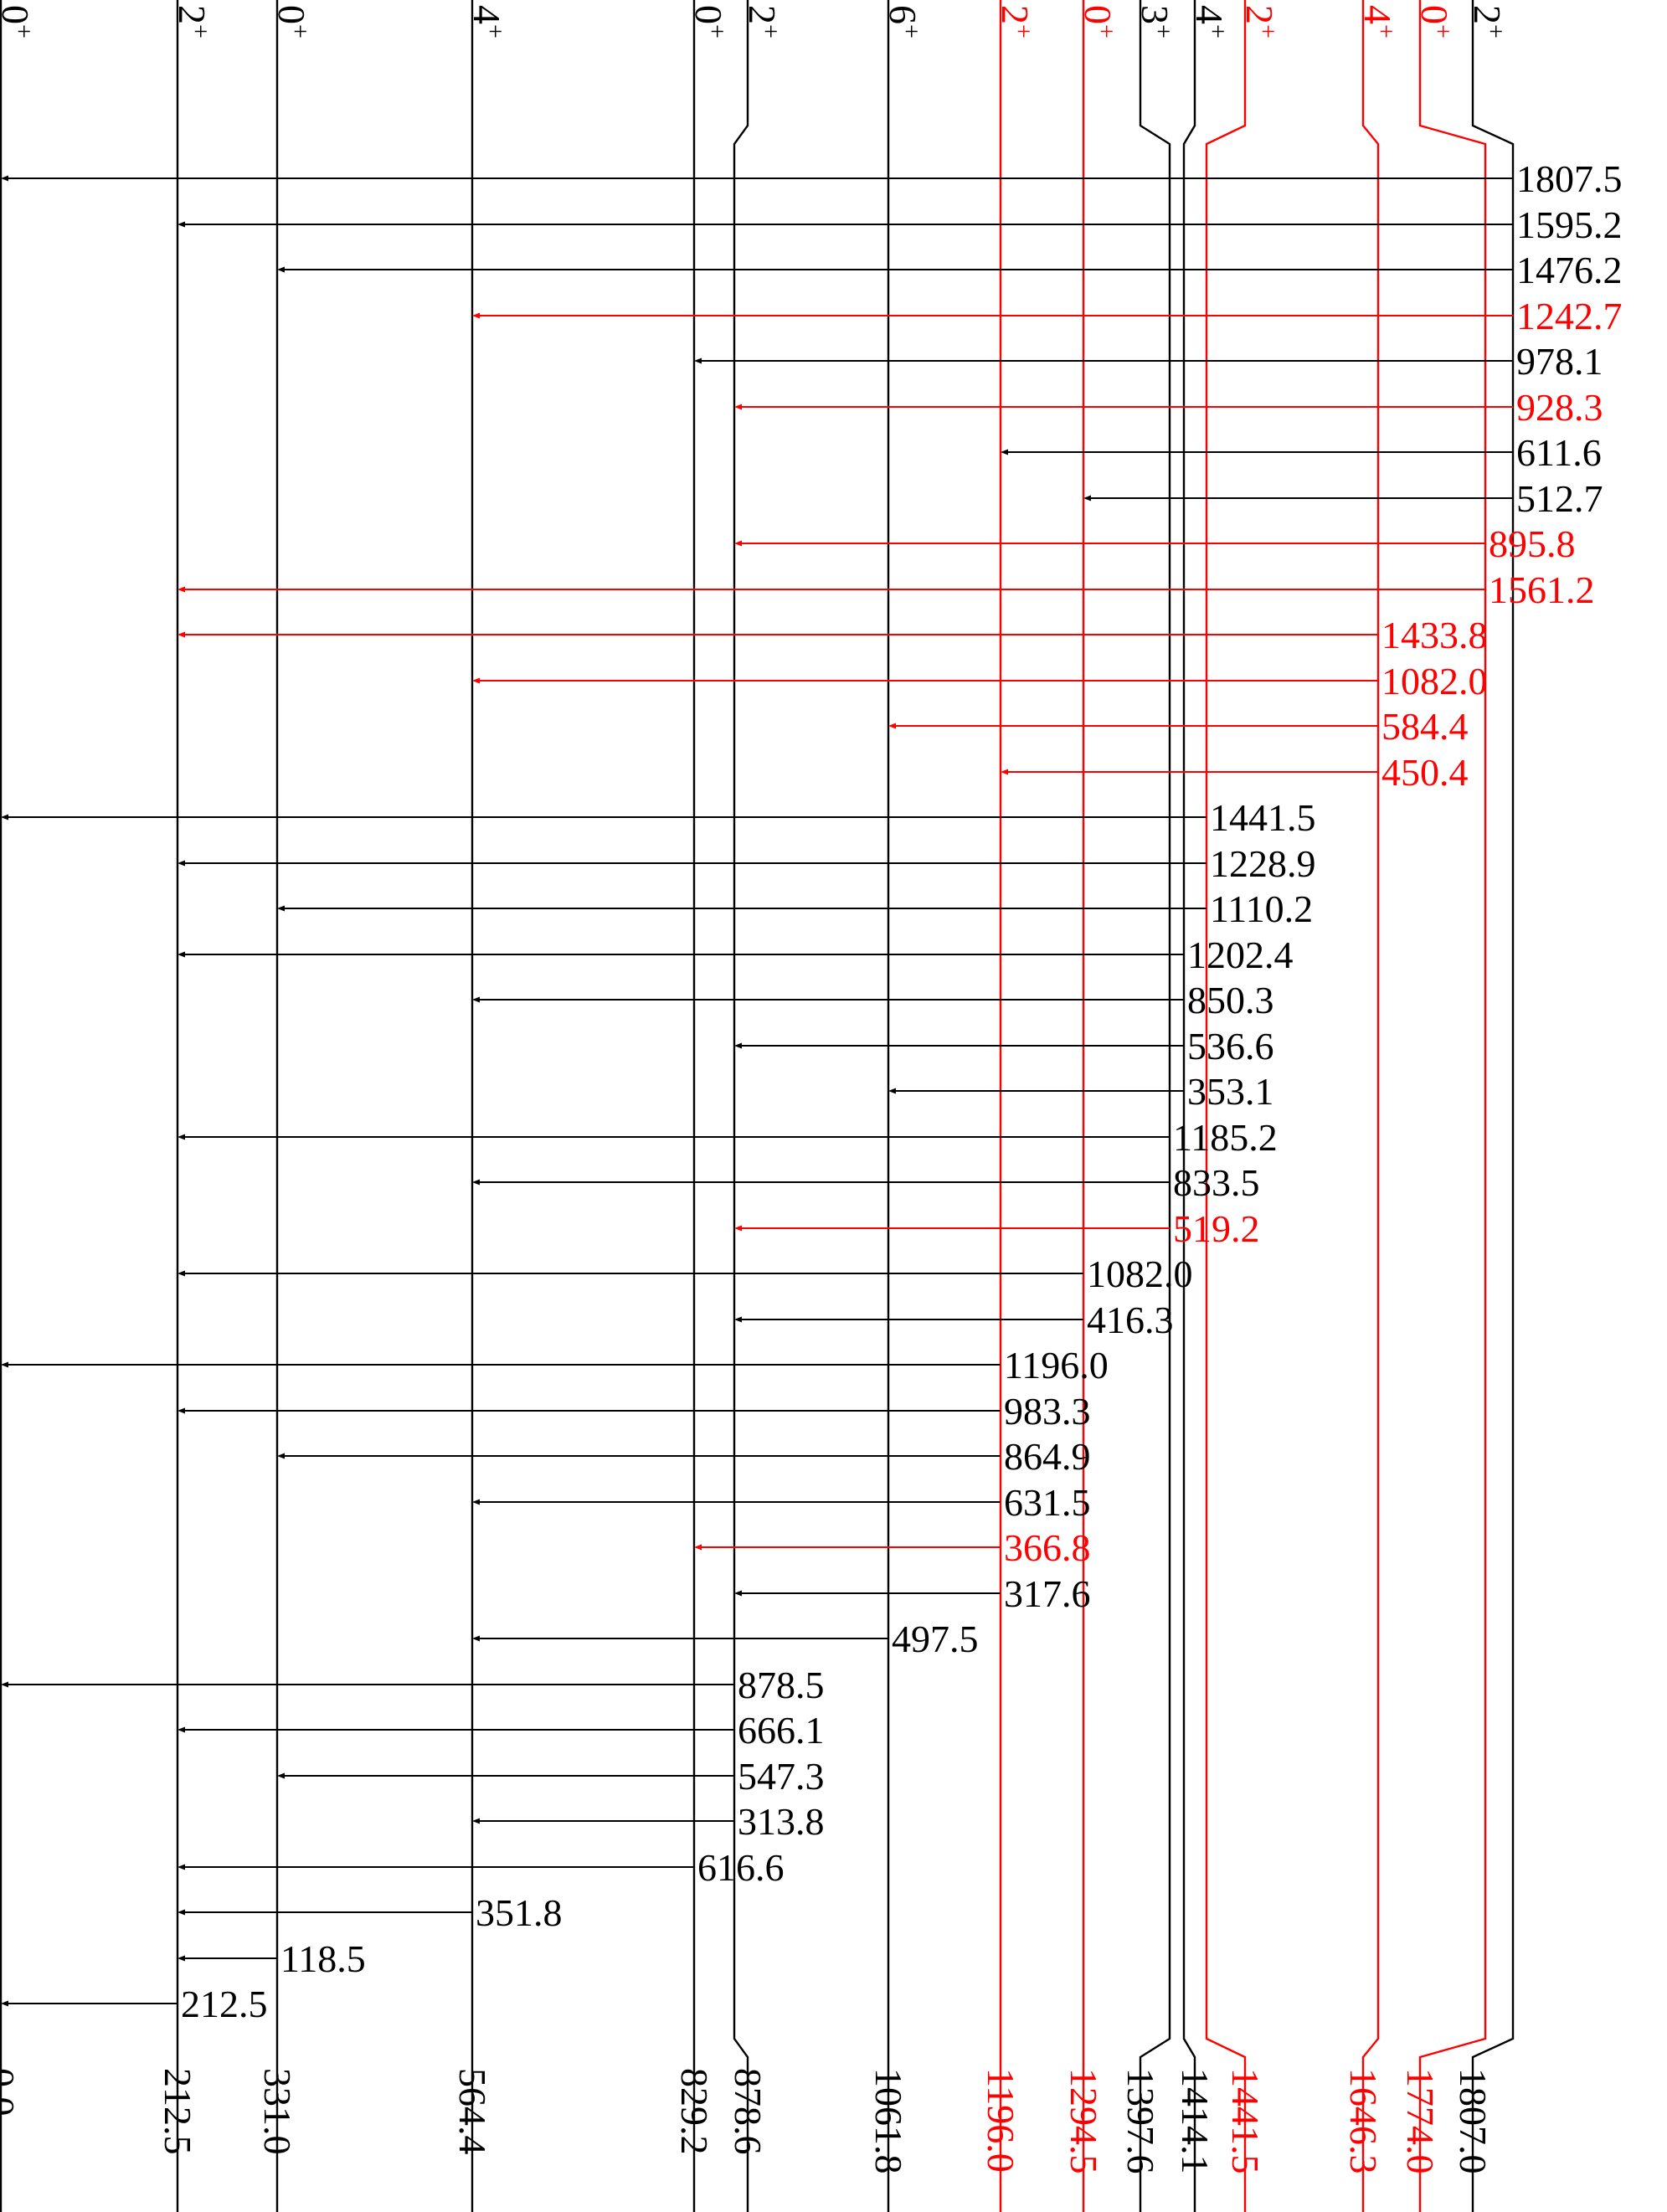 Image resolution: width=1667 pixels, height=2212 pixels. Describe the element at coordinates (1195, 2121) in the screenshot. I see `level-energy-label: 1414.1` at that location.